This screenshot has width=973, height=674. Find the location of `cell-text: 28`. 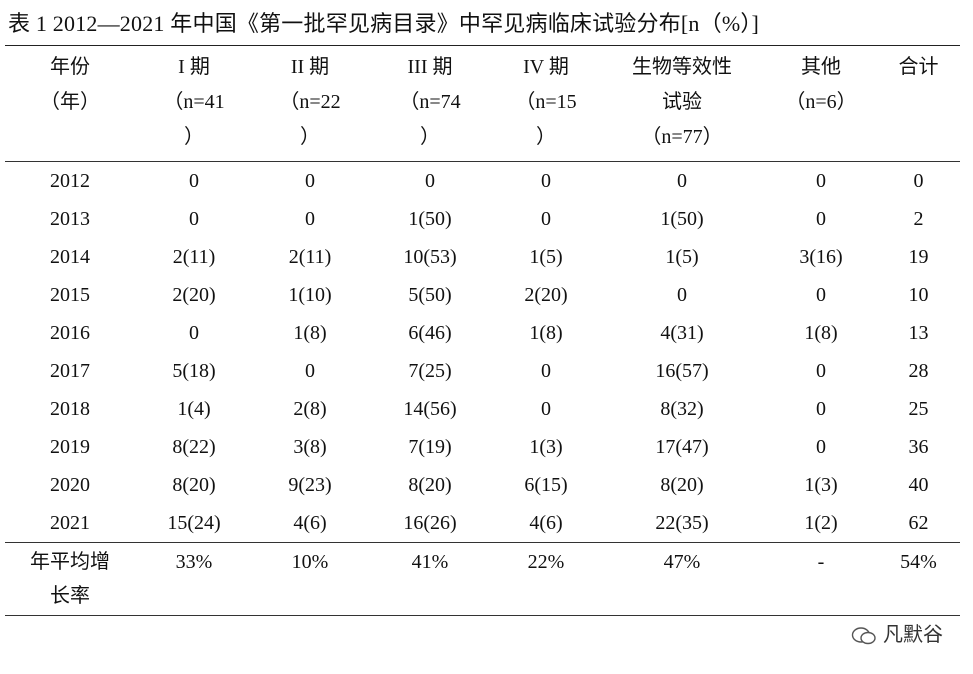

cell-text: 28 is located at coordinates (918, 370).